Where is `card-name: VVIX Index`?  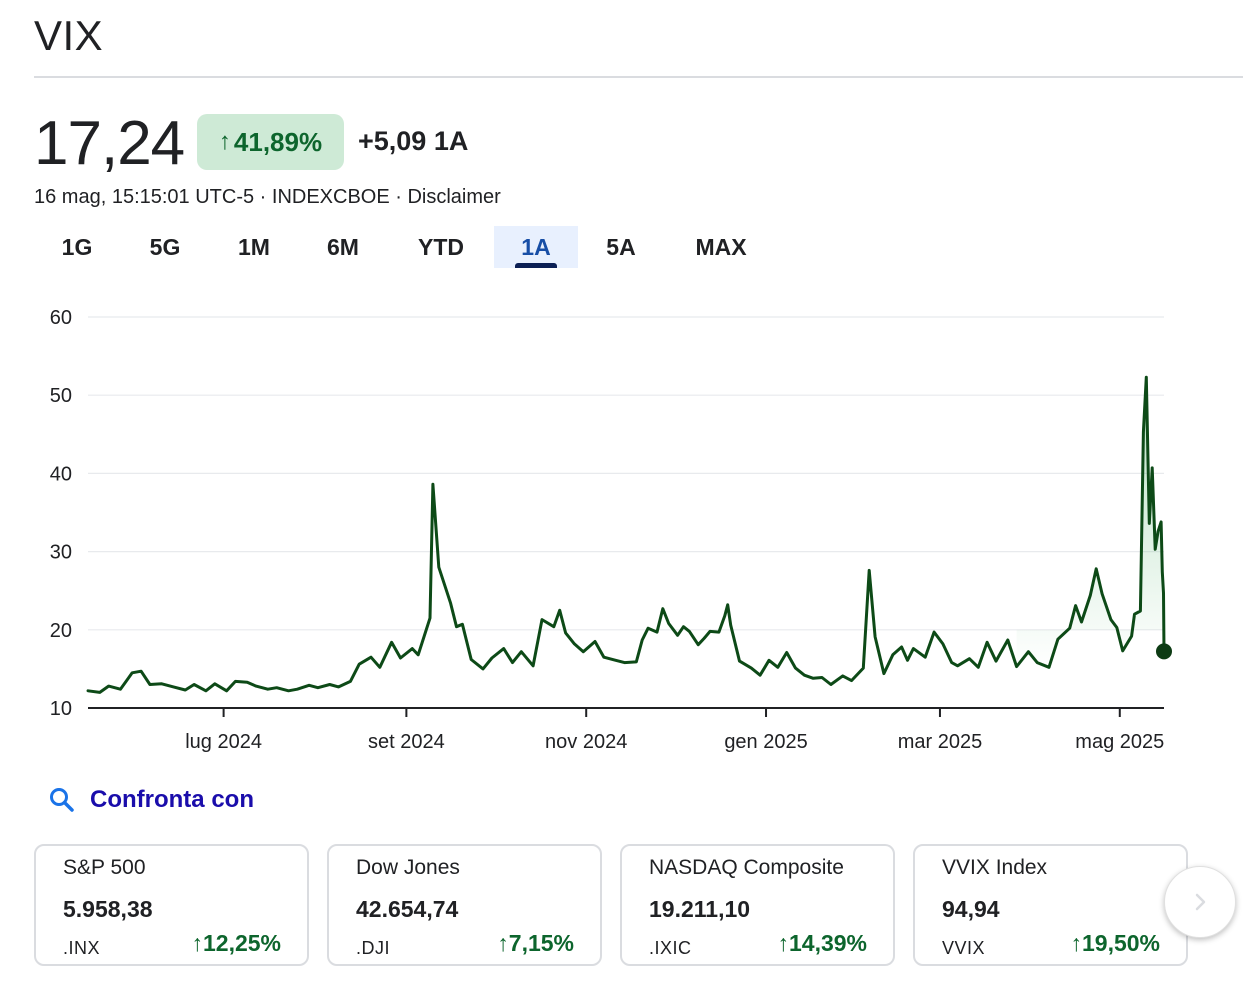
card-name: VVIX Index is located at coordinates (995, 867).